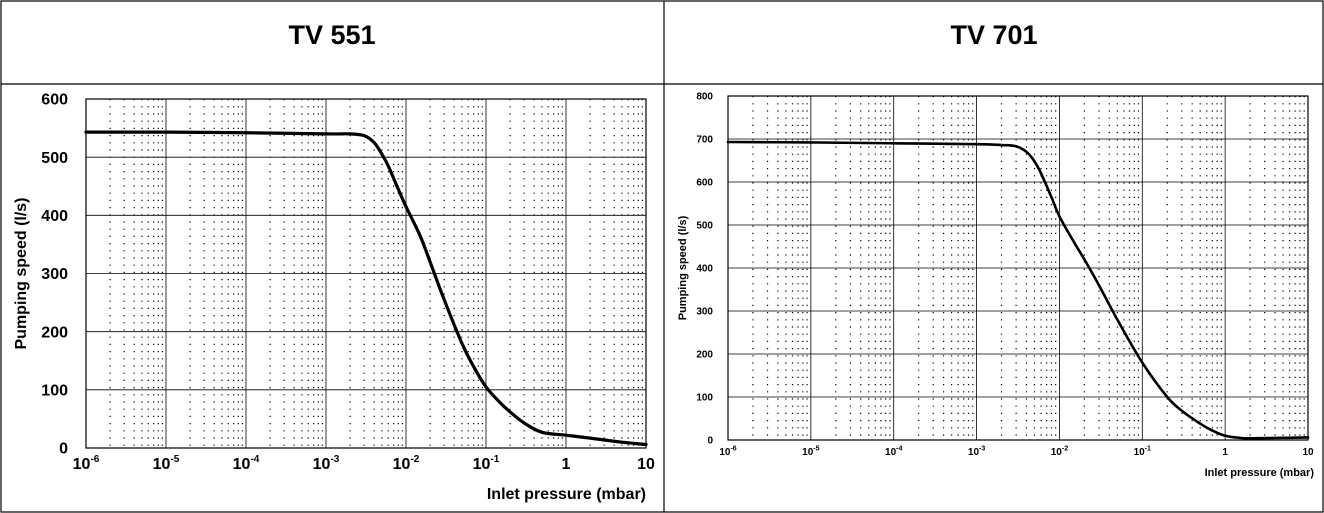 Image resolution: width=1324 pixels, height=513 pixels. I want to click on chart-title-tv551: TV 551, so click(331, 35).